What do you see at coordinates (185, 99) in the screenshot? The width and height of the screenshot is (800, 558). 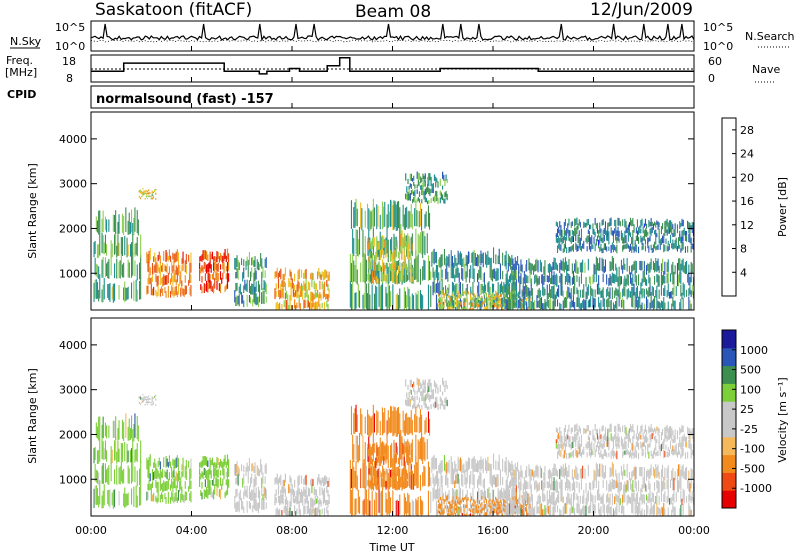 I see `program-label: normalsound (fast) -157` at bounding box center [185, 99].